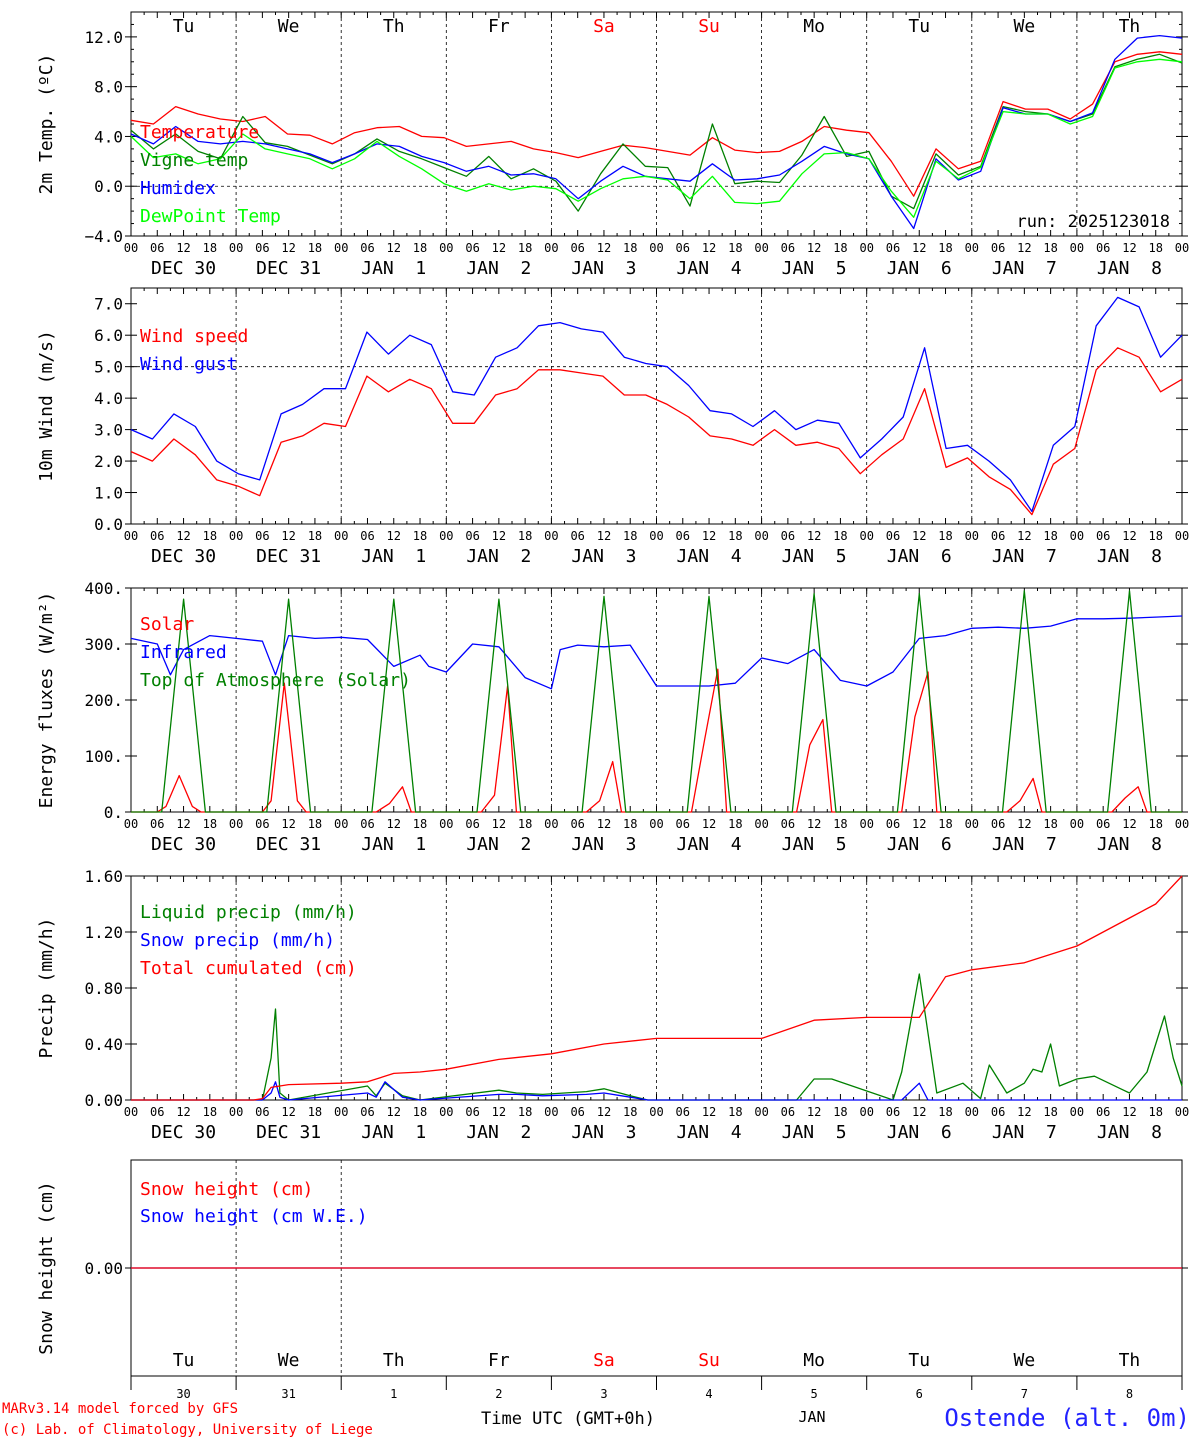  I want to click on temp-series-dewpoint-temp, so click(656, 138).